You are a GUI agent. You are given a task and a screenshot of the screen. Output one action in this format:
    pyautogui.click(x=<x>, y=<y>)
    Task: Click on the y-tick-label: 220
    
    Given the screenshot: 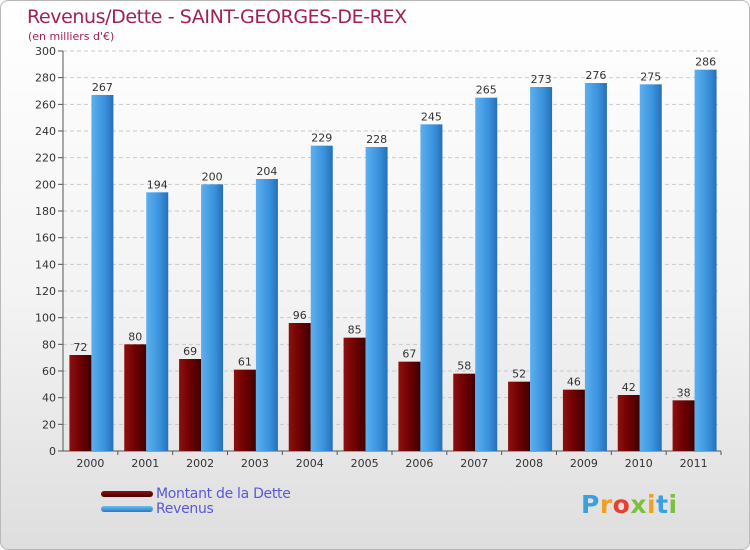 What is the action you would take?
    pyautogui.click(x=45, y=158)
    